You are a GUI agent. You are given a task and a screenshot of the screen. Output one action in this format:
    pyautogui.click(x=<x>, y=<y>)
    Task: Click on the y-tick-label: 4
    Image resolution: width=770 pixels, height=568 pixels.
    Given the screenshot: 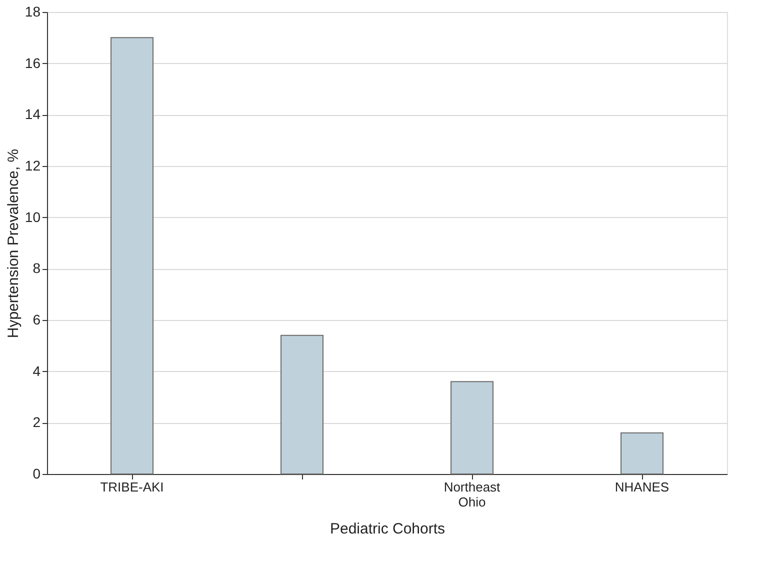 What is the action you would take?
    pyautogui.click(x=36, y=370)
    